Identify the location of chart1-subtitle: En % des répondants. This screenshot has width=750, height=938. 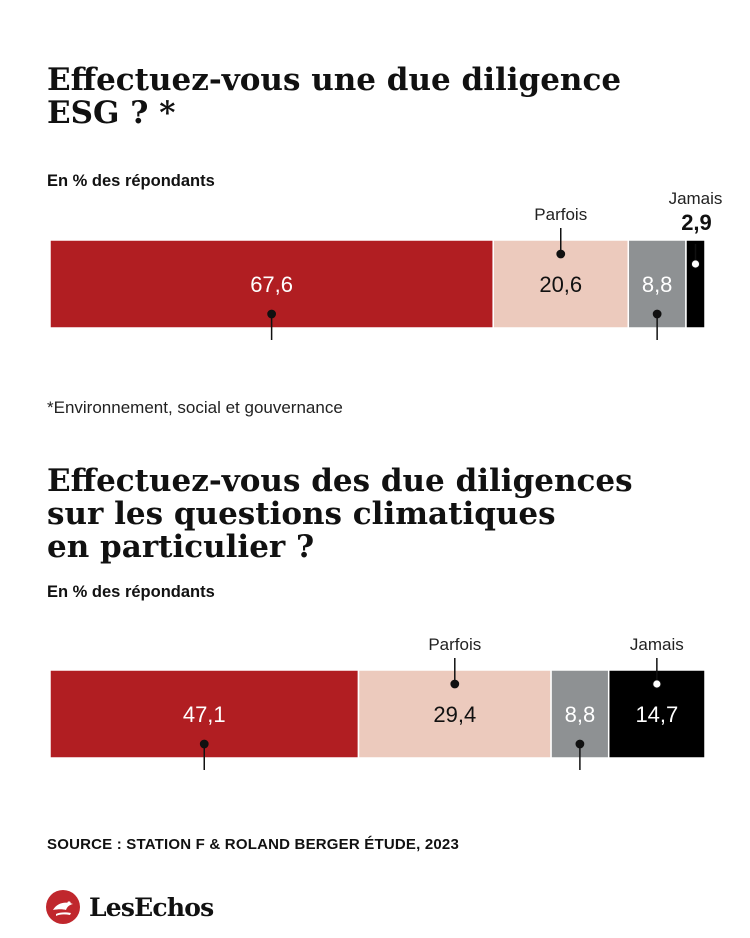
(131, 181).